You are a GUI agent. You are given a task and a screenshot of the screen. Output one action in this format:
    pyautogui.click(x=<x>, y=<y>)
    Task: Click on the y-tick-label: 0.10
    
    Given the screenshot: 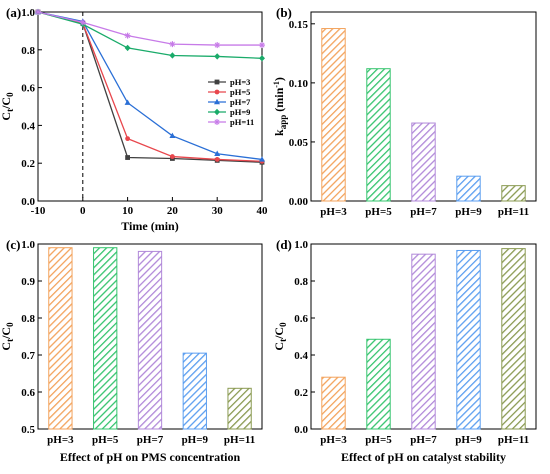 What is the action you would take?
    pyautogui.click(x=299, y=84)
    